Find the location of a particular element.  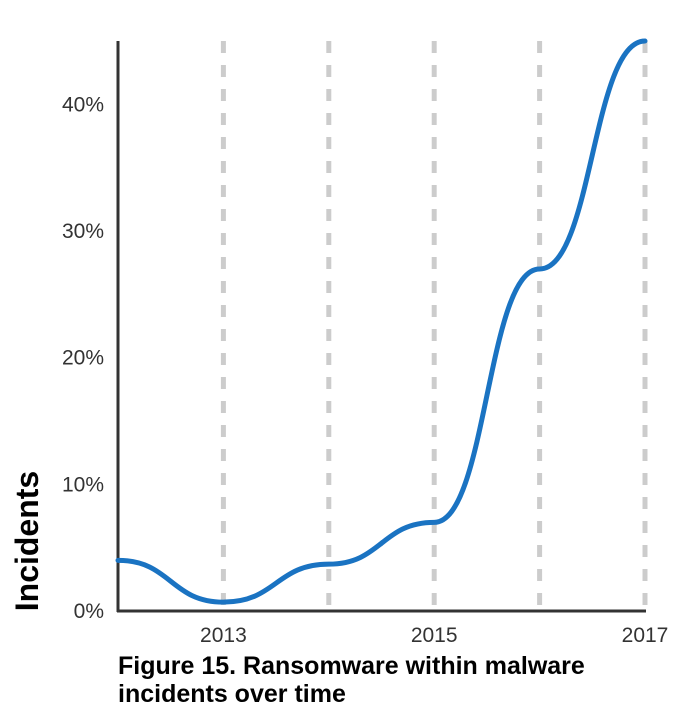

y-tick-label: 0% is located at coordinates (89, 611).